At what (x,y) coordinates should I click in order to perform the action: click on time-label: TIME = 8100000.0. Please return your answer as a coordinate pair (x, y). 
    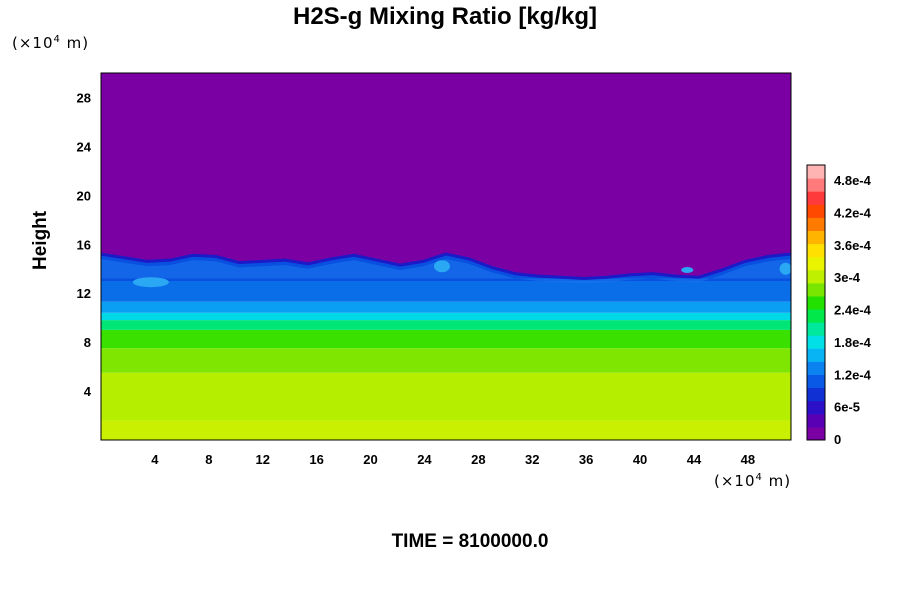
    Looking at the image, I should click on (470, 541).